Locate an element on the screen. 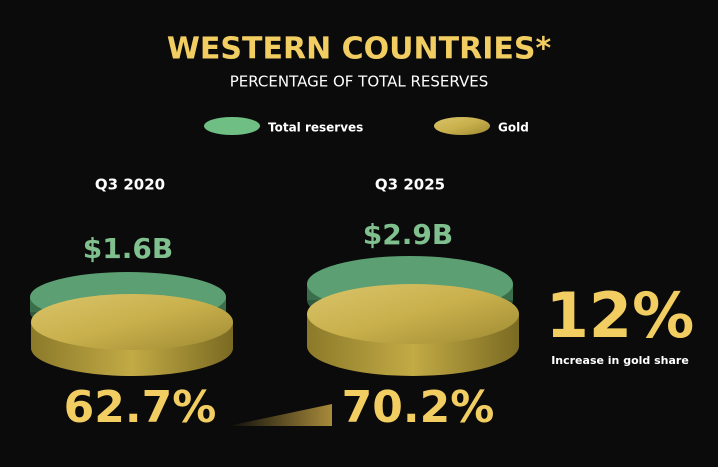 This screenshot has height=467, width=718. growth-wedge is located at coordinates (280, 415).